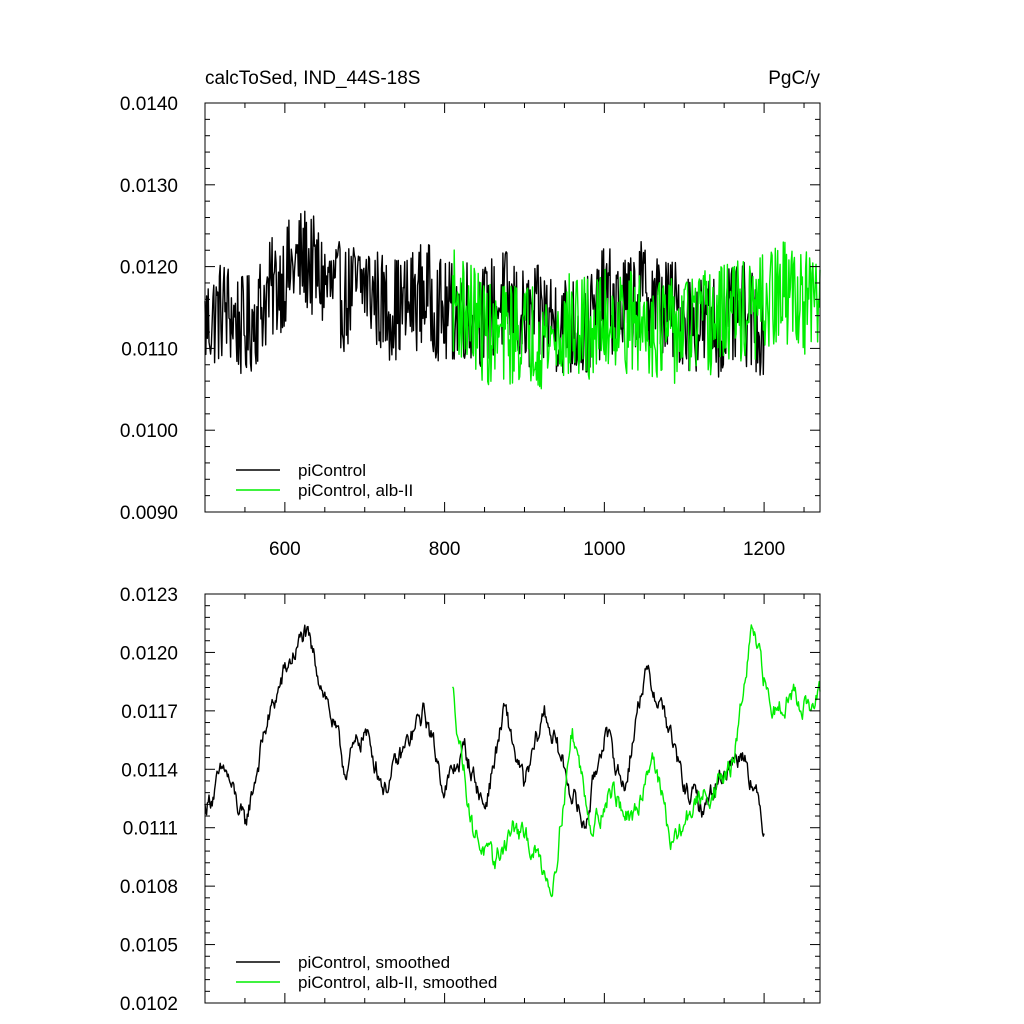  What do you see at coordinates (149, 431) in the screenshot?
I see `top-ytick-label: 0.0100` at bounding box center [149, 431].